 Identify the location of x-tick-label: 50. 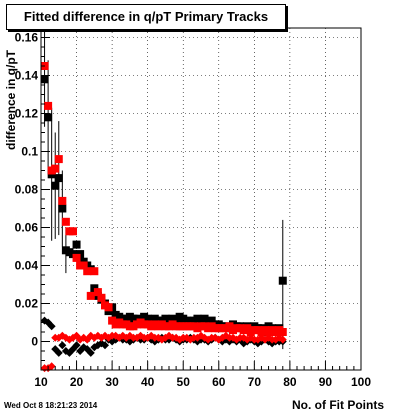
(184, 382).